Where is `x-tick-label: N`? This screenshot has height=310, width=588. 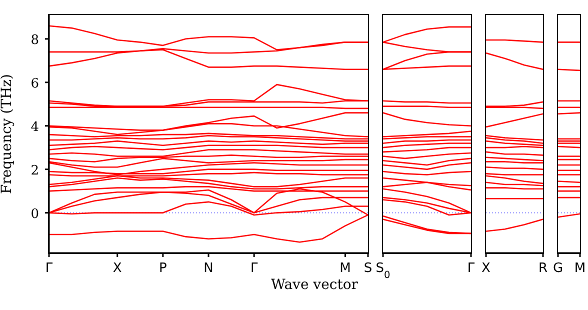 x-tick-label: N is located at coordinates (209, 268).